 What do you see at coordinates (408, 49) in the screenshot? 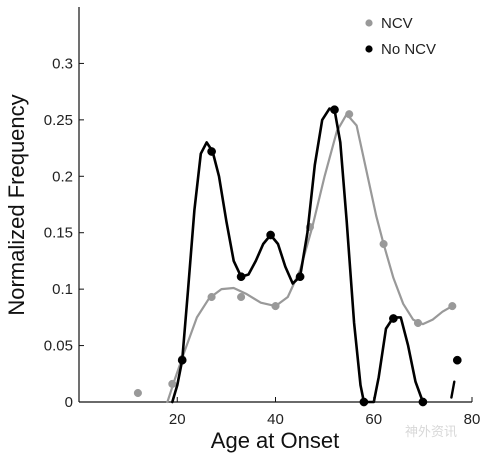
I see `legend-label-no-ncv: No NCV` at bounding box center [408, 49].